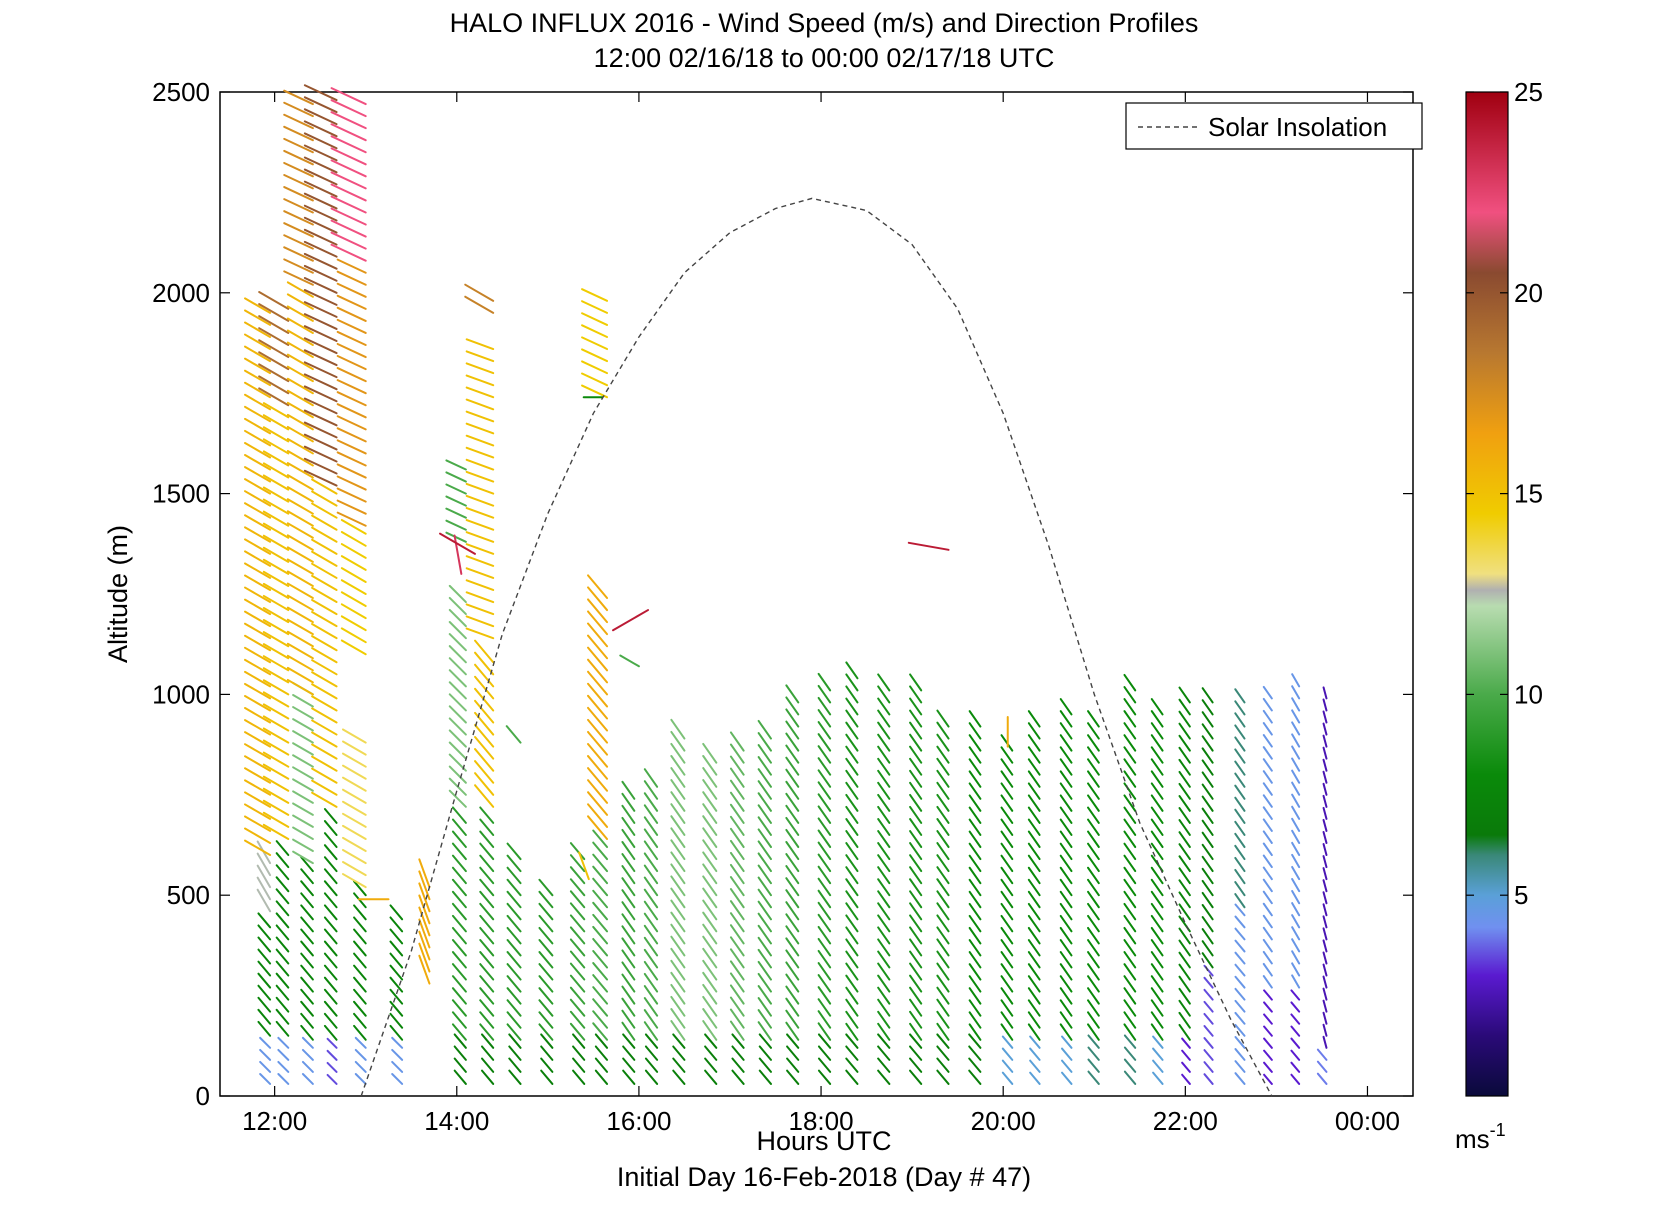 This screenshot has height=1216, width=1679. What do you see at coordinates (824, 1177) in the screenshot?
I see `x-axis-sublabel: Initial Day 16-Feb-2018 (Day # 47)` at bounding box center [824, 1177].